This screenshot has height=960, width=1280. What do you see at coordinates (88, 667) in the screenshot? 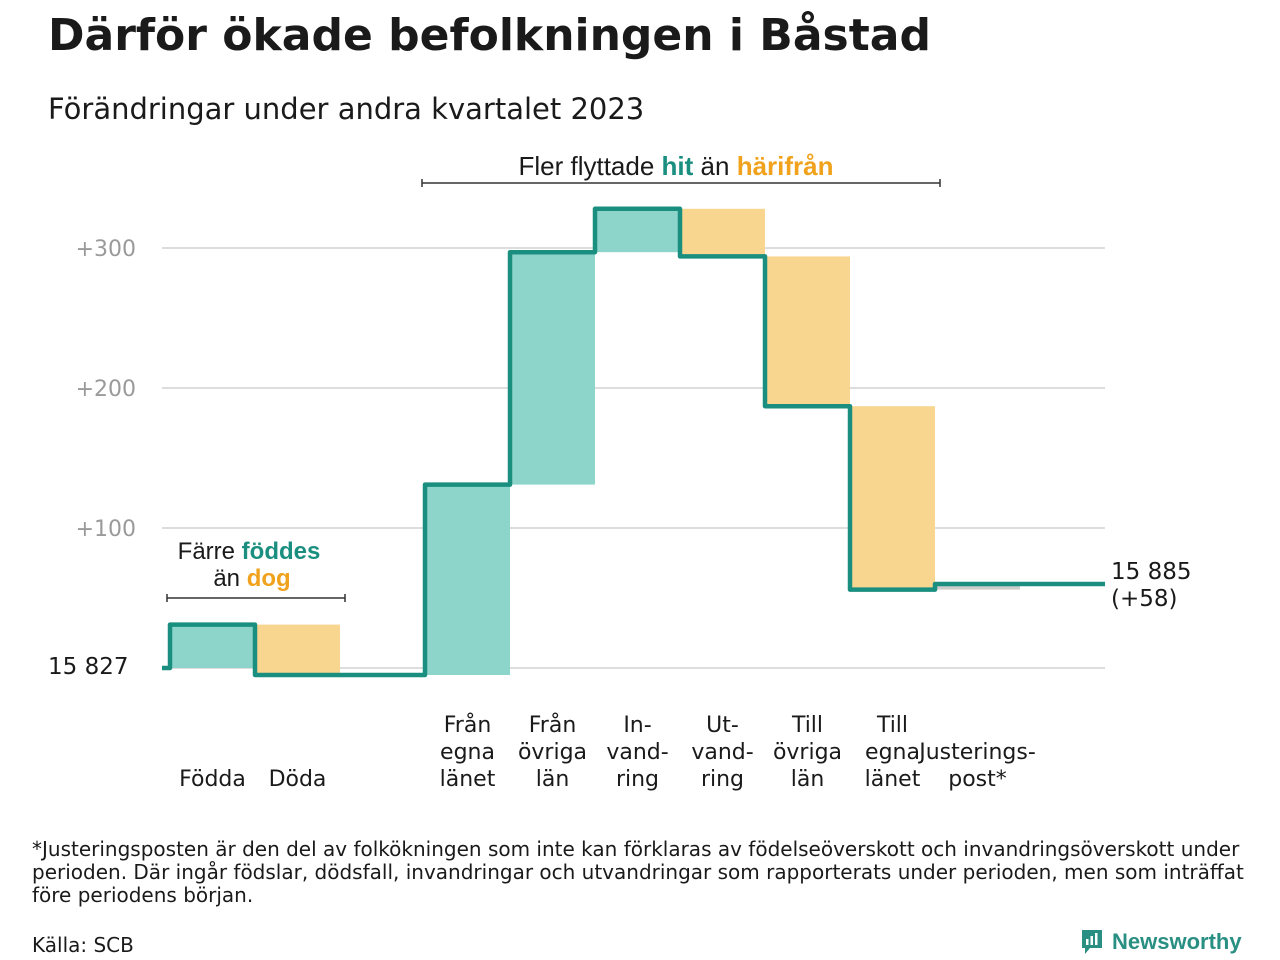
I see `start-value-label: 15 827` at bounding box center [88, 667].